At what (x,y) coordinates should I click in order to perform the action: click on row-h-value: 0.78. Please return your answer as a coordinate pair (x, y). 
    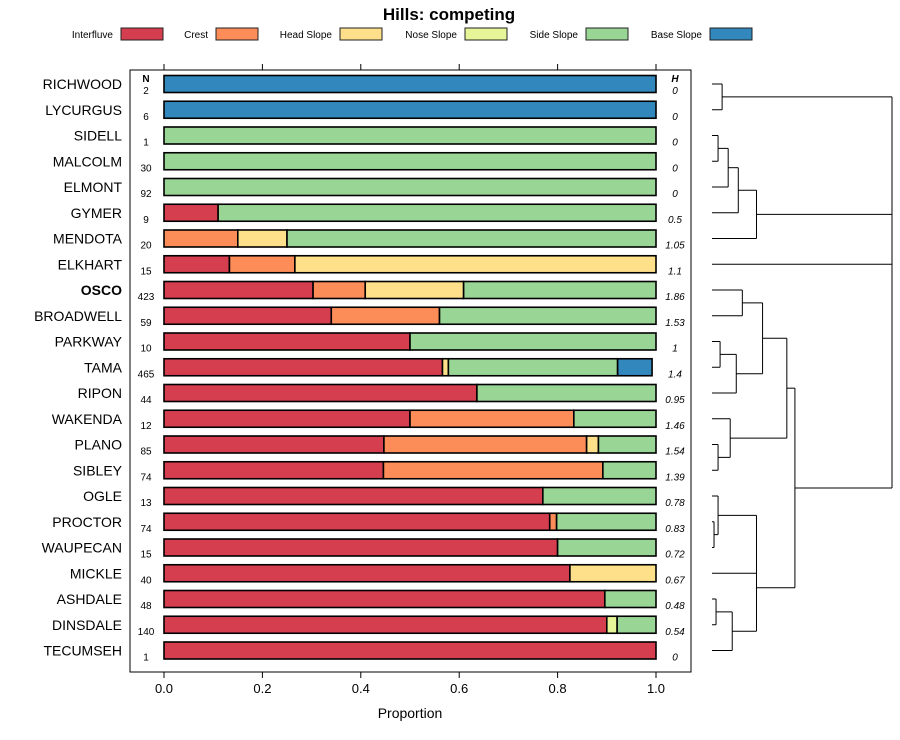
    Looking at the image, I should click on (675, 503).